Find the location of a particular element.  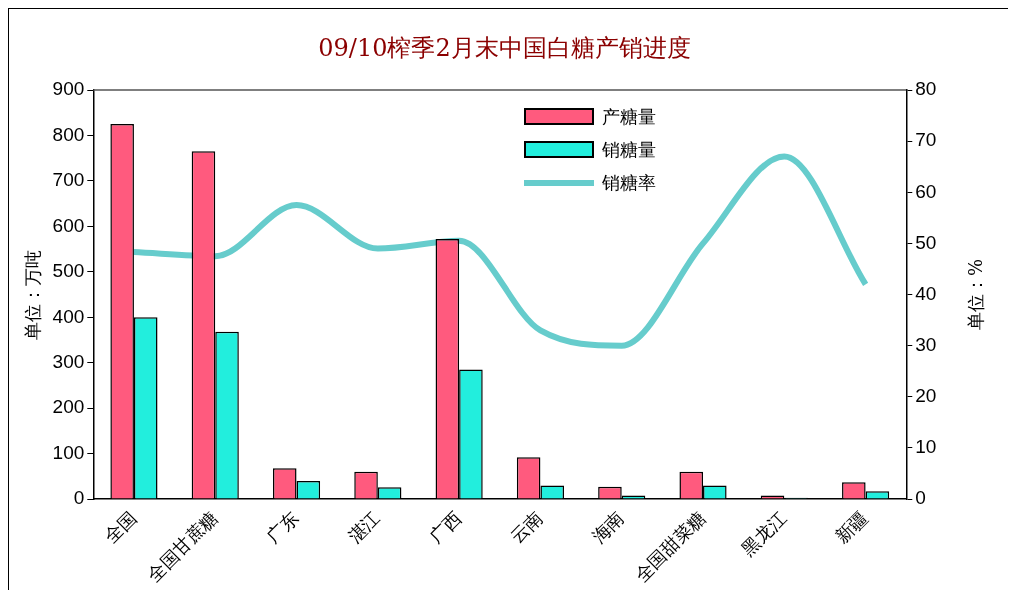

y-tick-label: 200 is located at coordinates (68, 407).